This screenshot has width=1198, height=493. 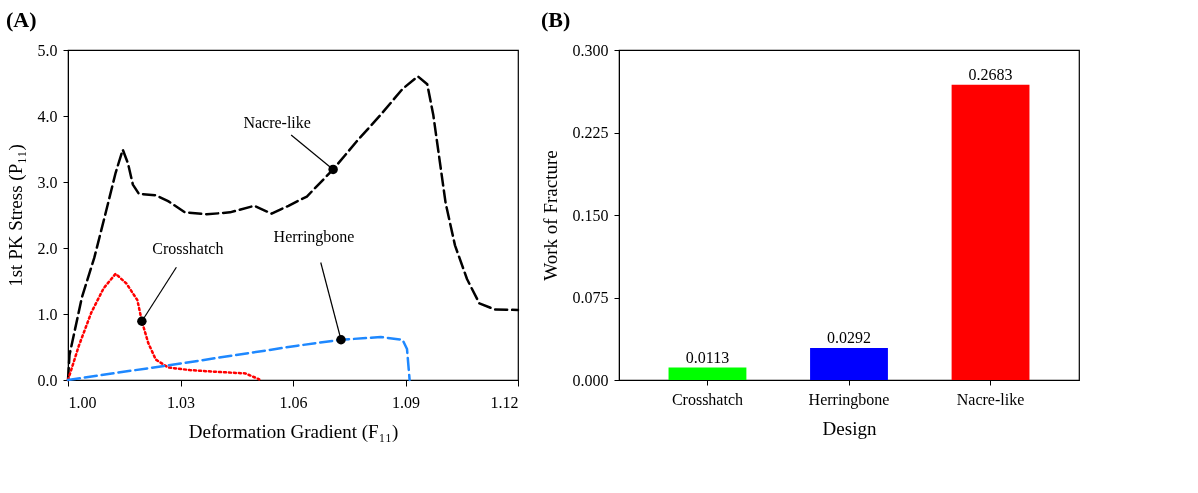 I want to click on y-tick-label: 1.0, so click(x=47, y=314).